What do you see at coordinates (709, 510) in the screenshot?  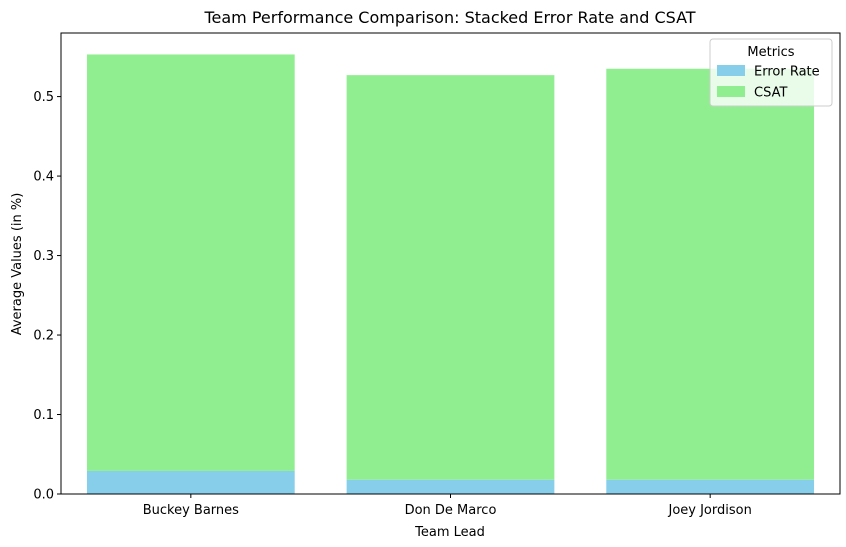 I see `x-tick-label: Joey Jordison` at bounding box center [709, 510].